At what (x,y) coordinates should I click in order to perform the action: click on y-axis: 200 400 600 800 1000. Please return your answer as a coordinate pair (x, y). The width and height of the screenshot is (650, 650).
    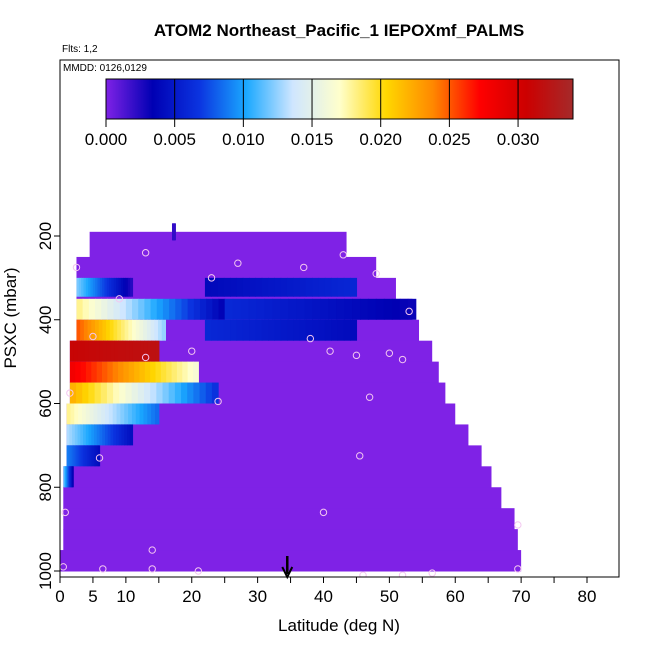
    Looking at the image, I should click on (48, 406).